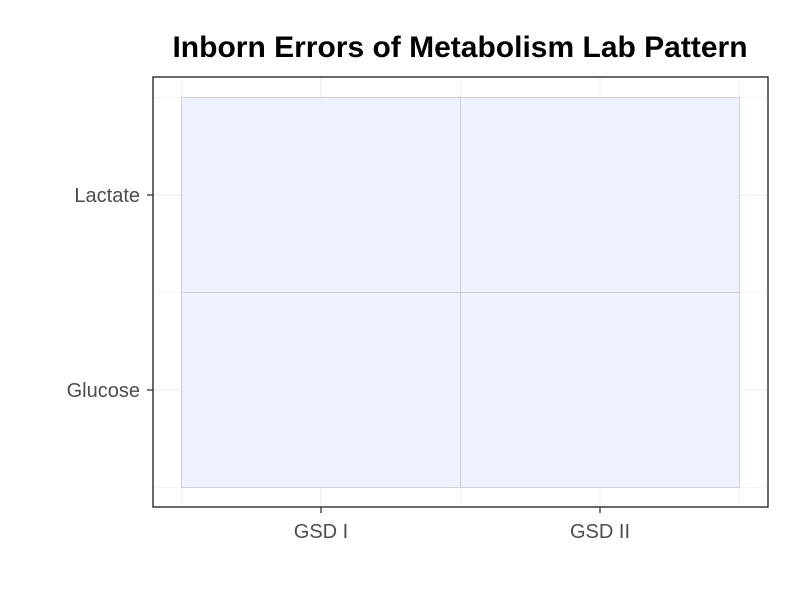 This screenshot has height=600, width=800. What do you see at coordinates (103, 391) in the screenshot?
I see `y-tick-label: Glucose` at bounding box center [103, 391].